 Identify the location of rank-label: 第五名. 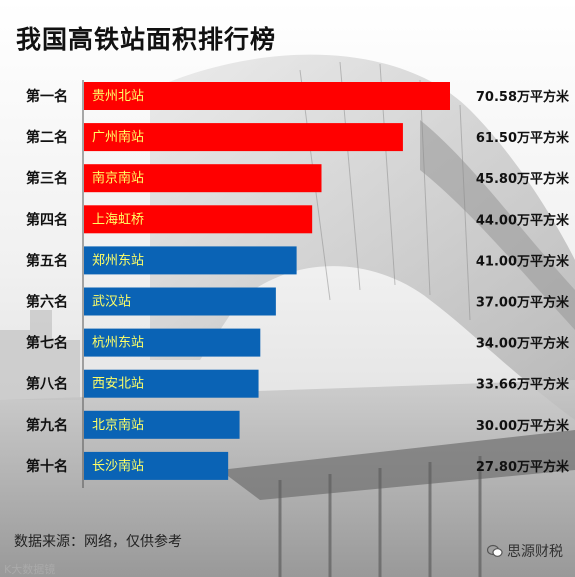
(47, 260).